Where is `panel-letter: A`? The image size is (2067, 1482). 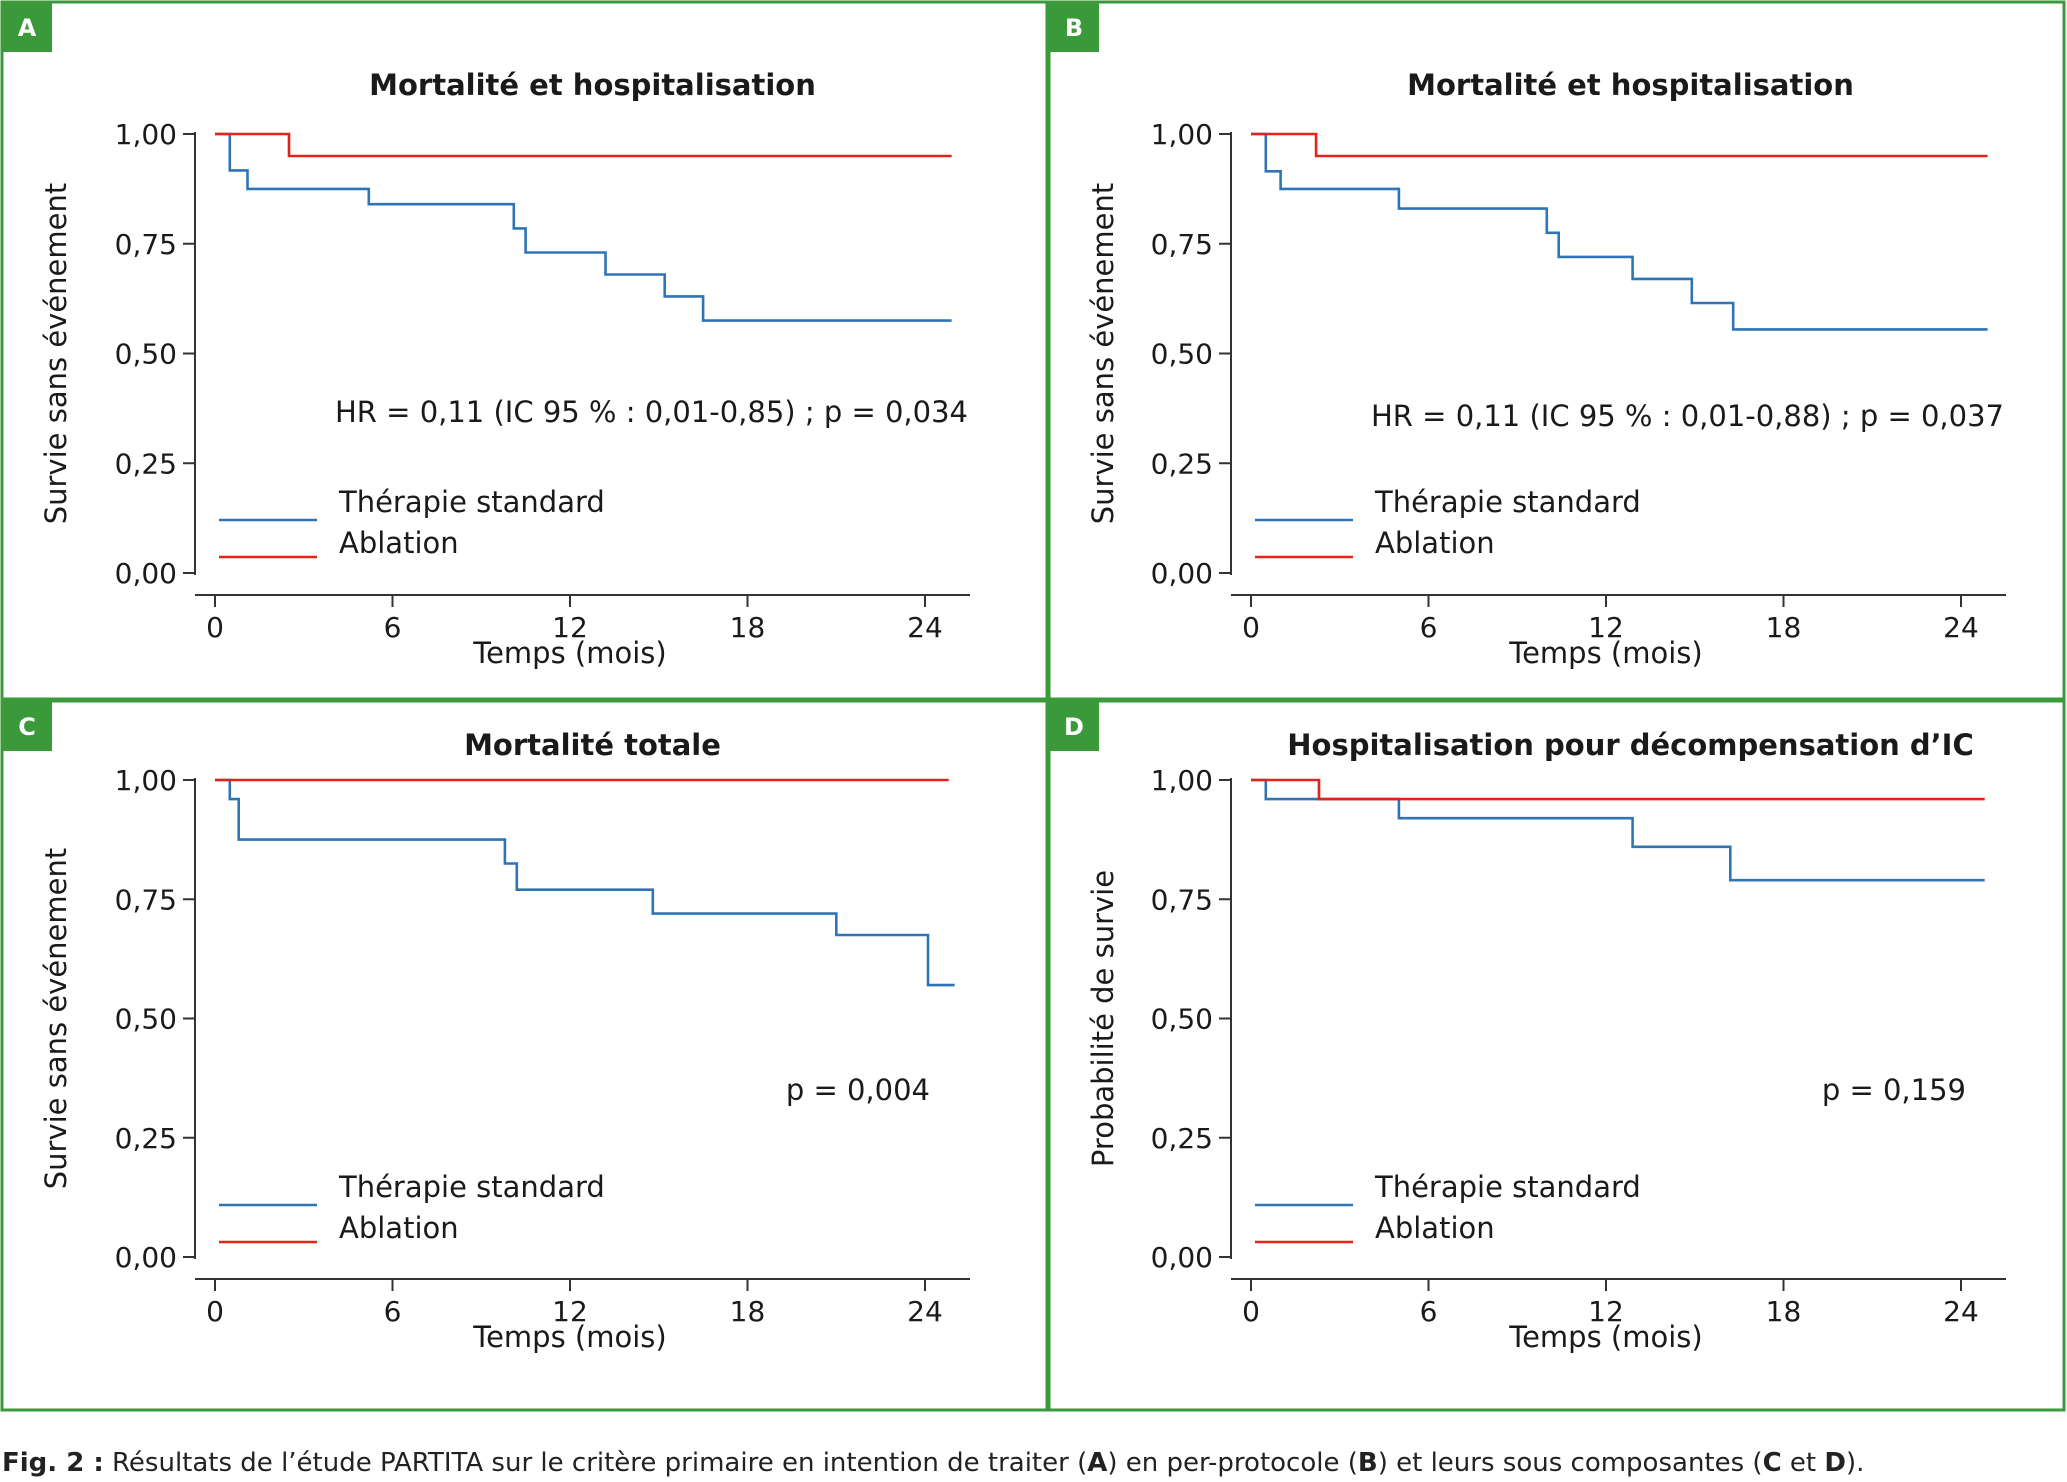
panel-letter: A is located at coordinates (27, 28).